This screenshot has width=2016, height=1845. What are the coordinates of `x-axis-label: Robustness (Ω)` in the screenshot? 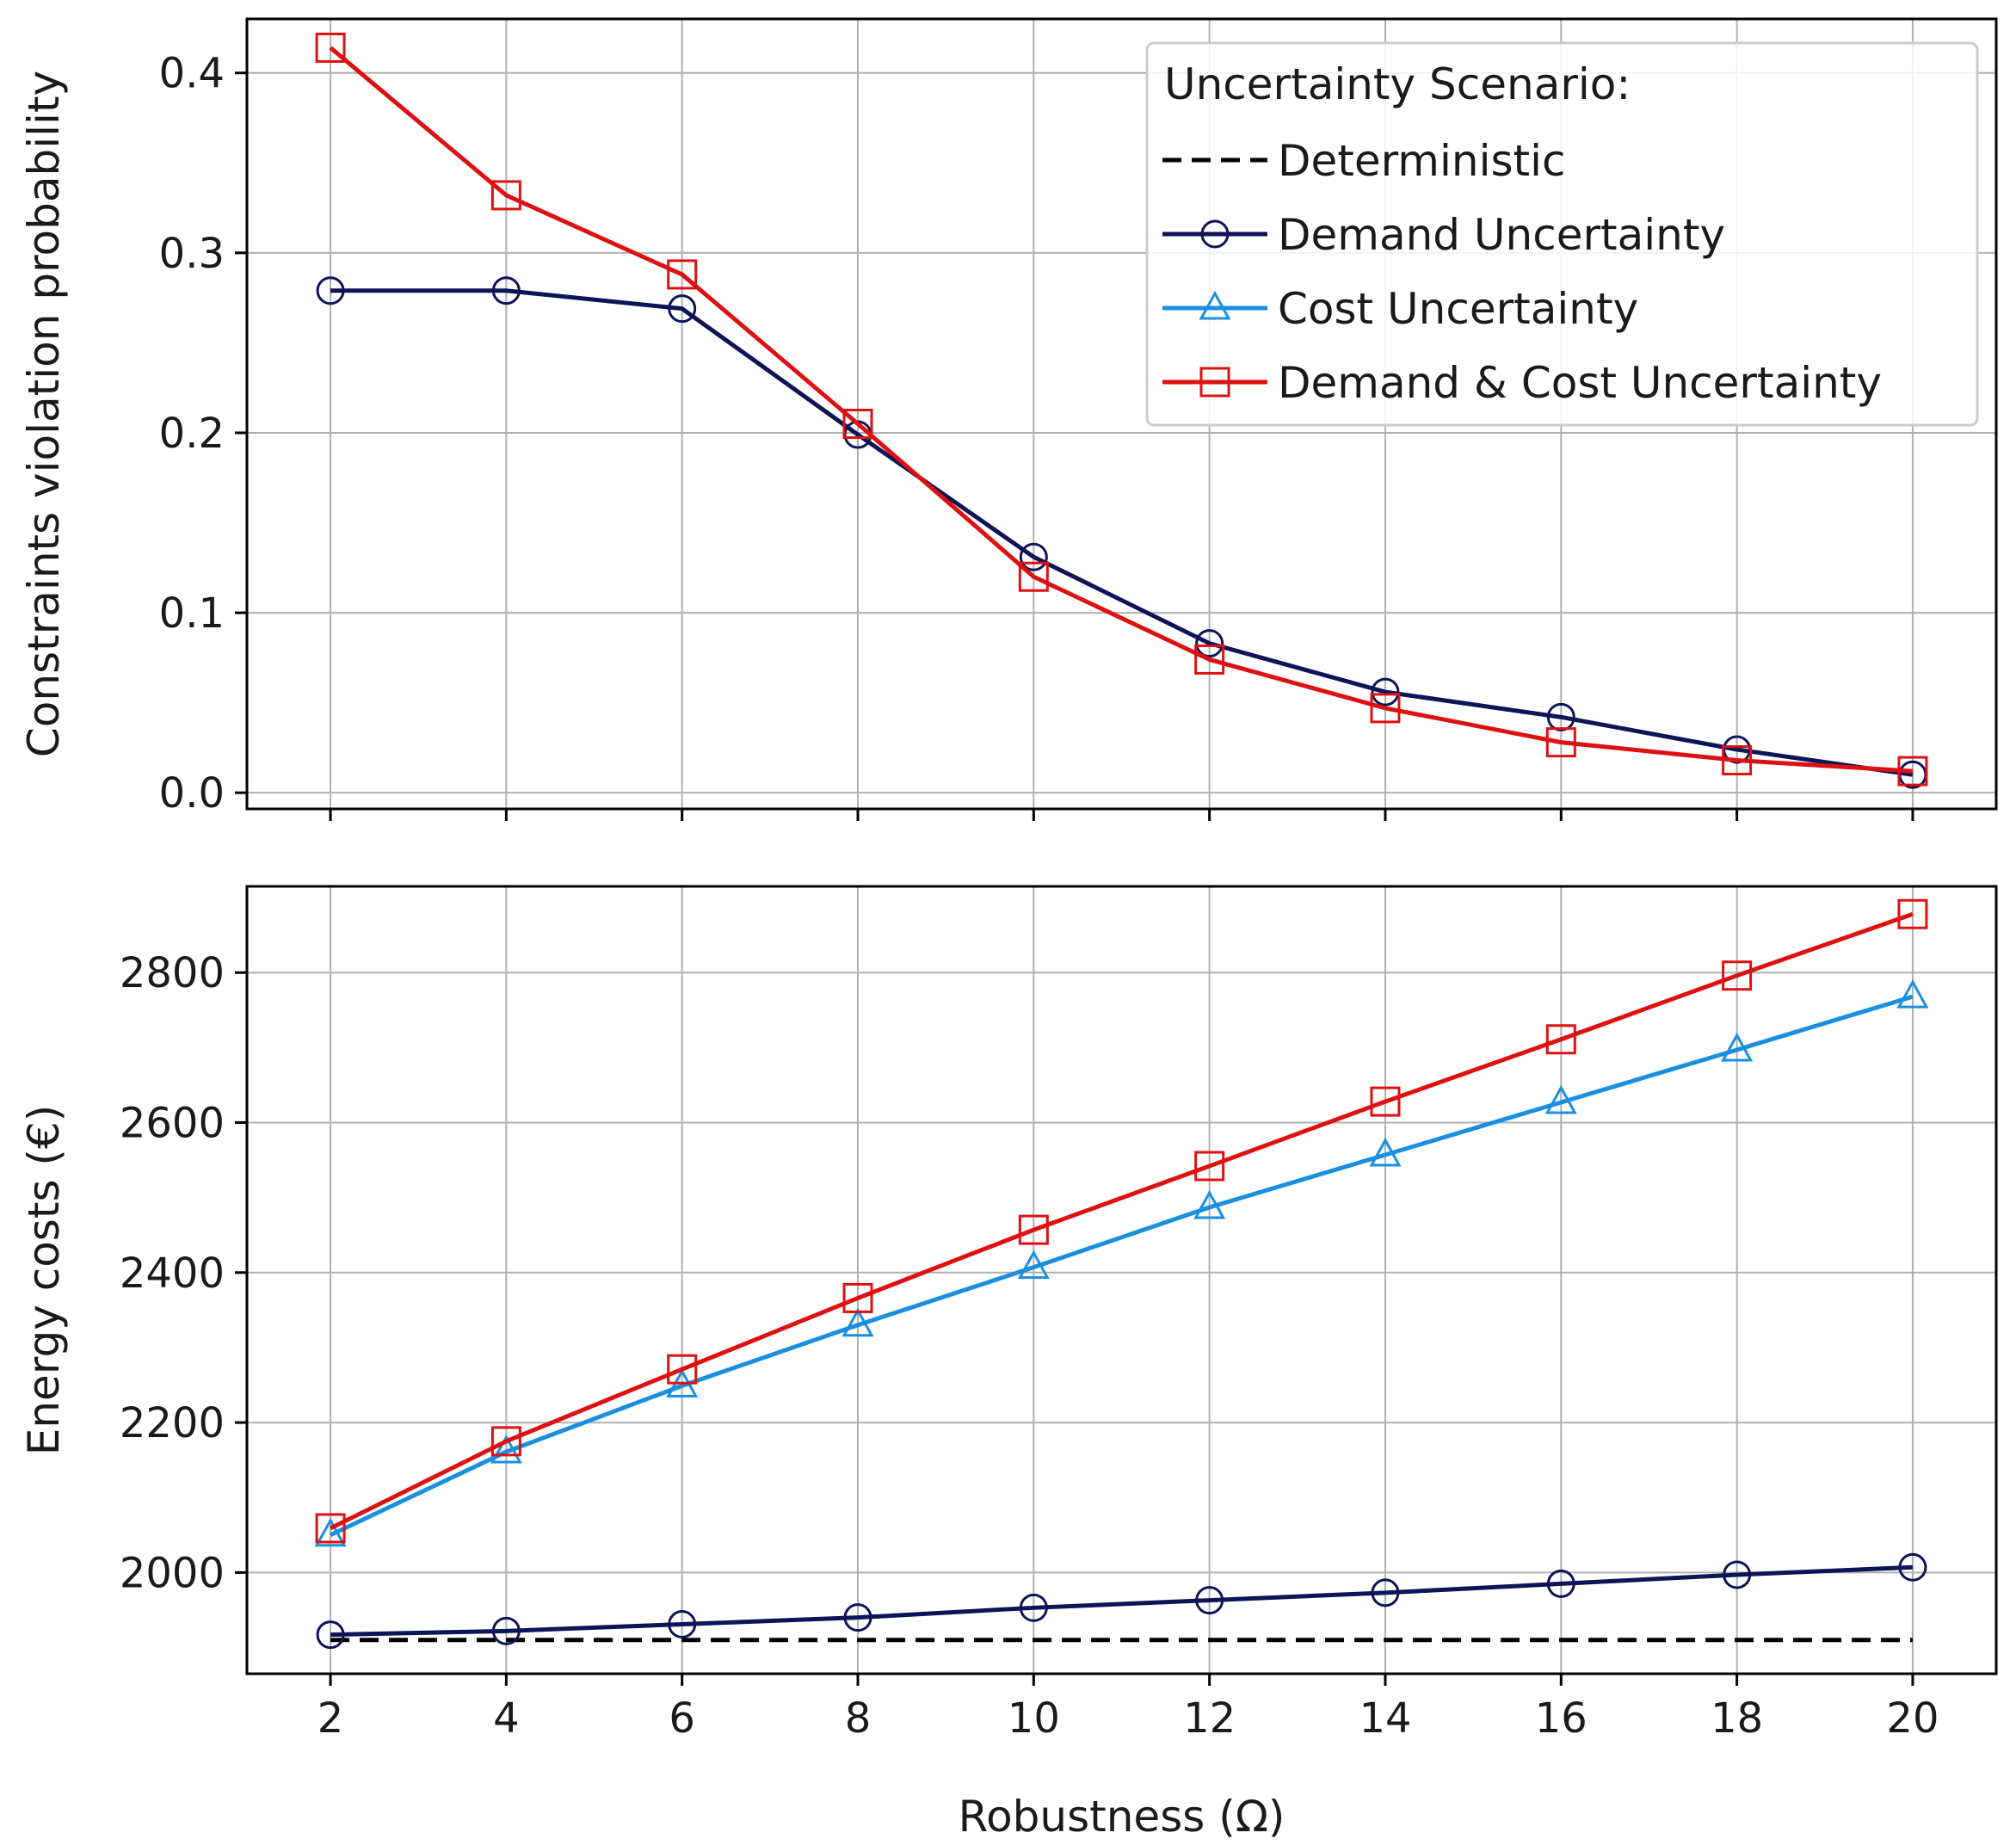 It's located at (1122, 1817).